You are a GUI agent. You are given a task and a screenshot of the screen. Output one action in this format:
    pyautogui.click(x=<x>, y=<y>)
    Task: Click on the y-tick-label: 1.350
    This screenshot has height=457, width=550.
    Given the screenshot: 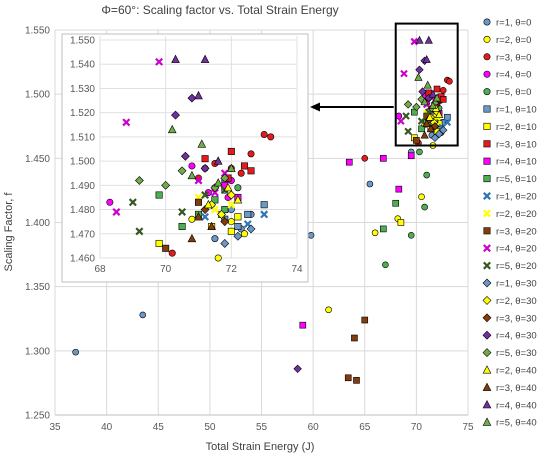 What is the action you would take?
    pyautogui.click(x=37, y=287)
    